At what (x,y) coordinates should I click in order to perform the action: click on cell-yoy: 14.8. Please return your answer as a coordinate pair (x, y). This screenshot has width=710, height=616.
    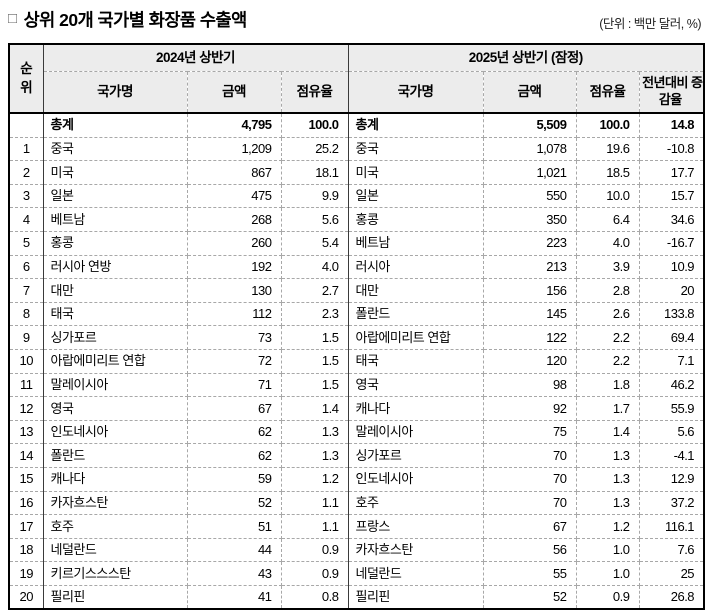
    Looking at the image, I should click on (671, 125).